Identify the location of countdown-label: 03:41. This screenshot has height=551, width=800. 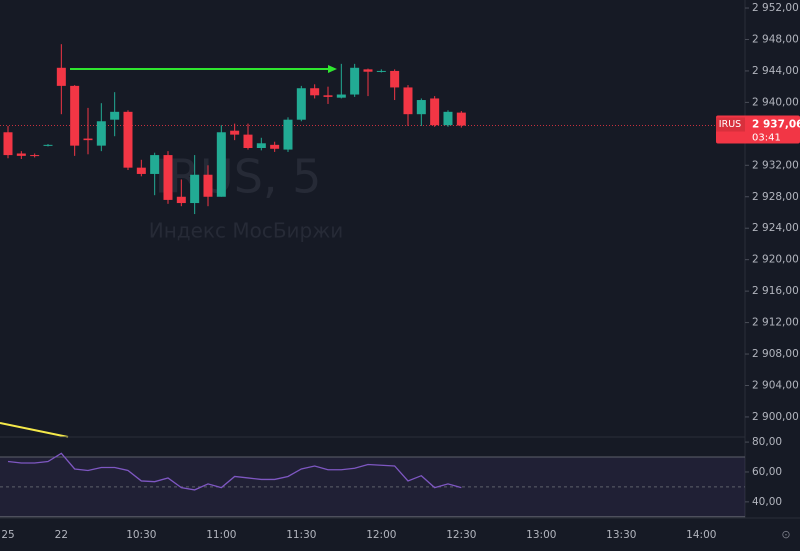
(766, 138).